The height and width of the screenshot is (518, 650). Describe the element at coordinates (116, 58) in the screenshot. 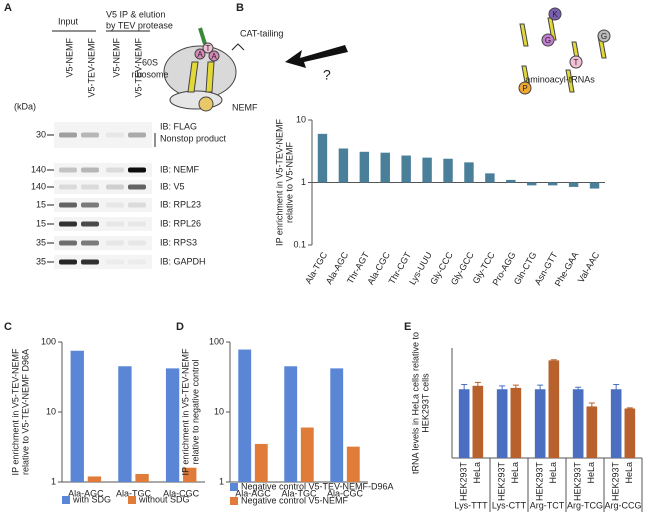

I see `lane-label: V5-NEMF` at that location.